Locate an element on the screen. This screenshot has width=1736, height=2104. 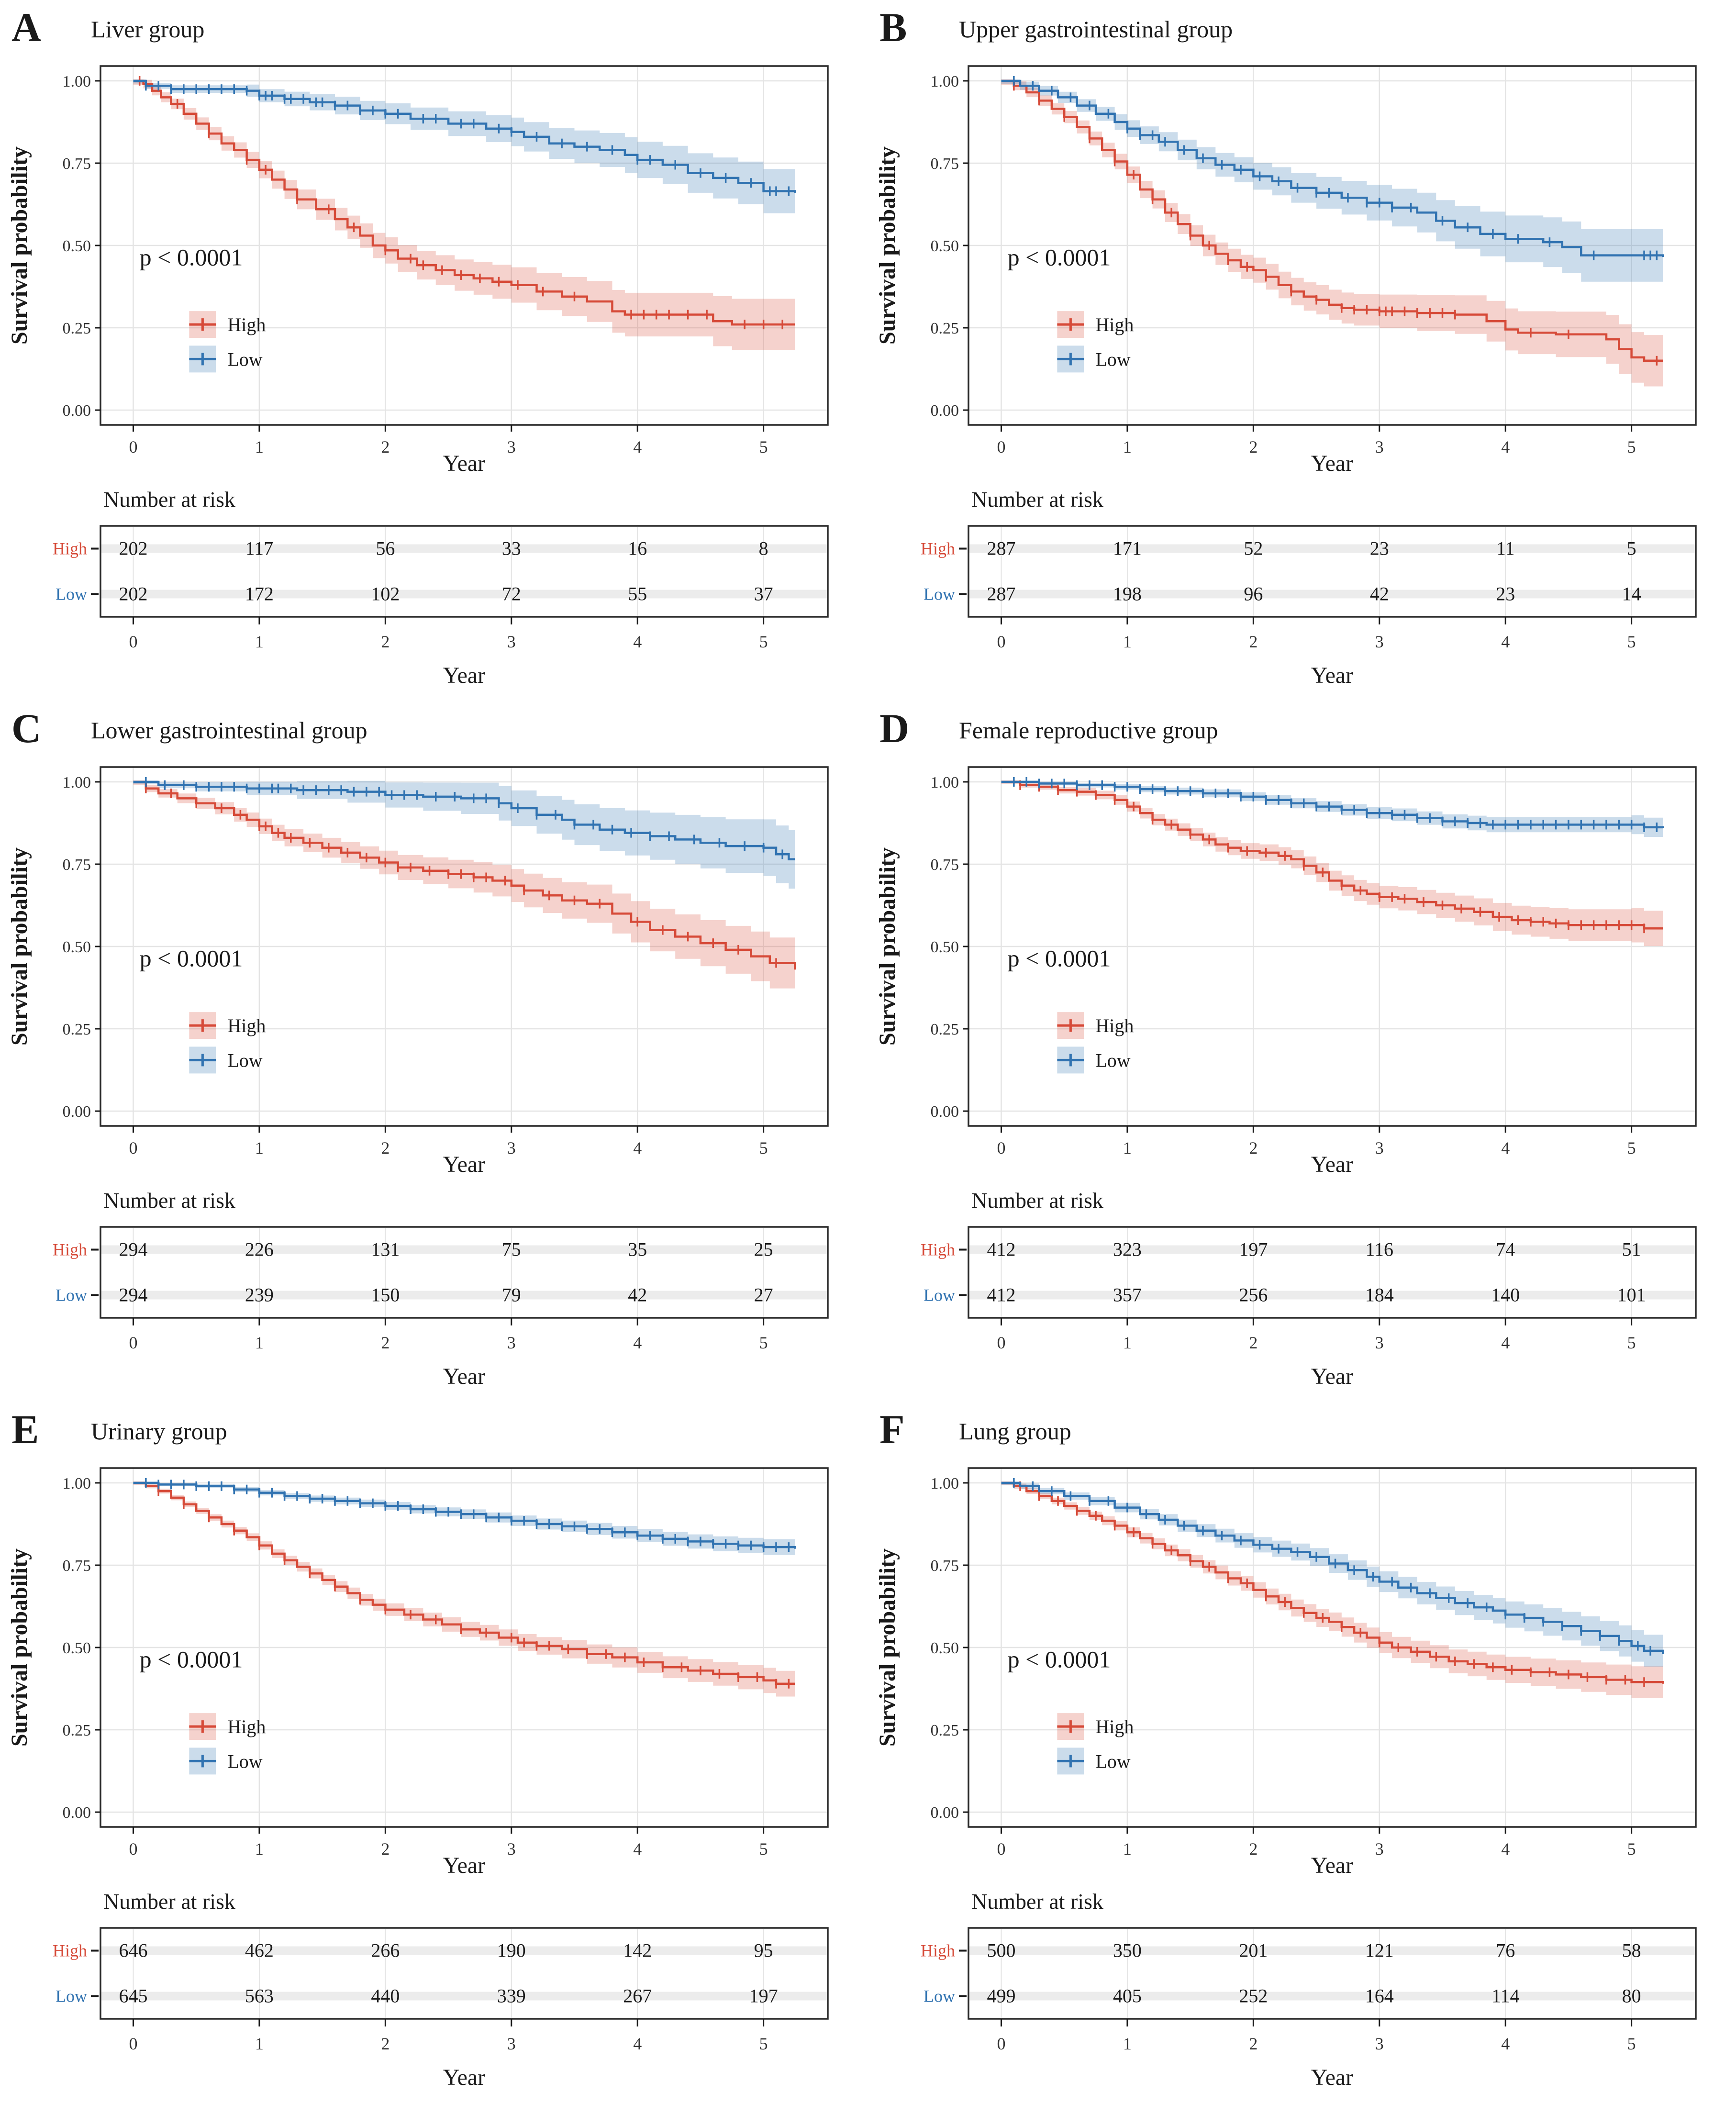
panel-title: Lung group is located at coordinates (1015, 1431).